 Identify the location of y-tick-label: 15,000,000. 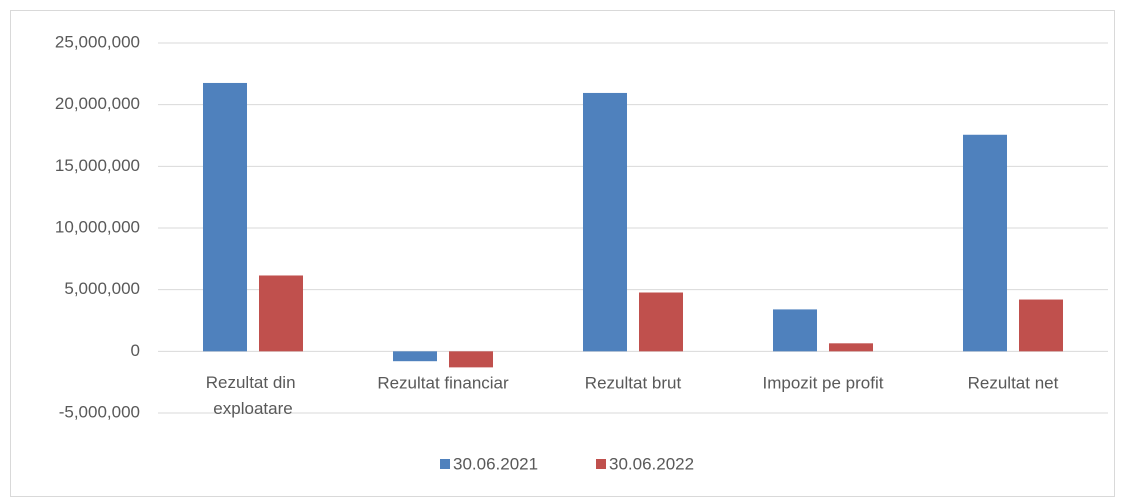
(97, 165).